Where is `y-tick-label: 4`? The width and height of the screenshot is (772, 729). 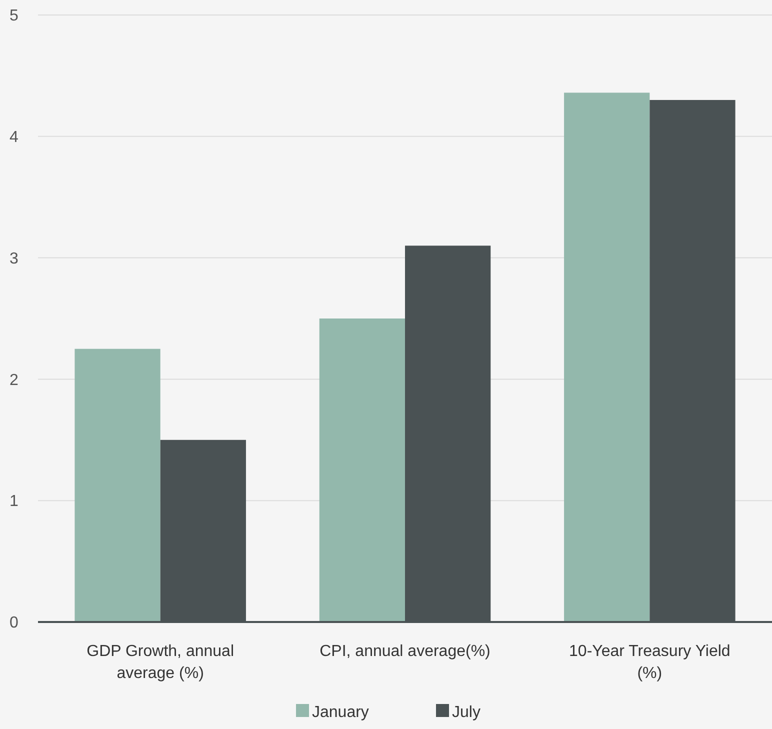 y-tick-label: 4 is located at coordinates (14, 137).